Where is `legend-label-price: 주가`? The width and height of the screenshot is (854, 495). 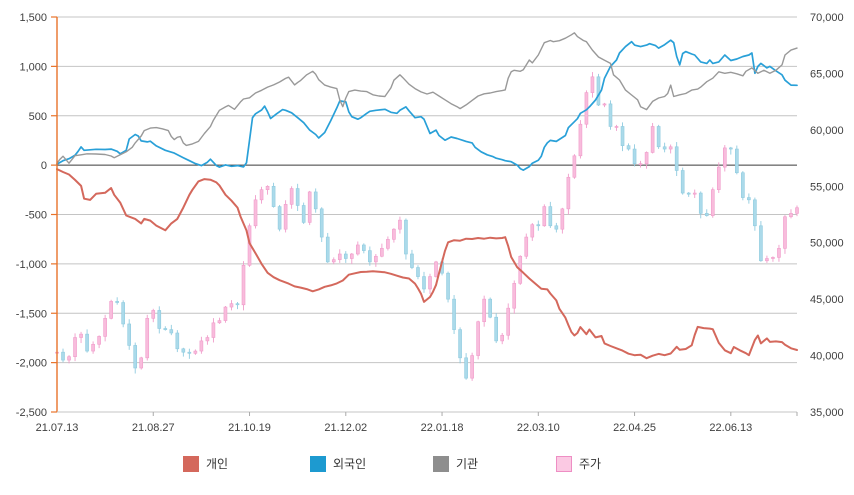 legend-label-price: 주가 is located at coordinates (590, 464).